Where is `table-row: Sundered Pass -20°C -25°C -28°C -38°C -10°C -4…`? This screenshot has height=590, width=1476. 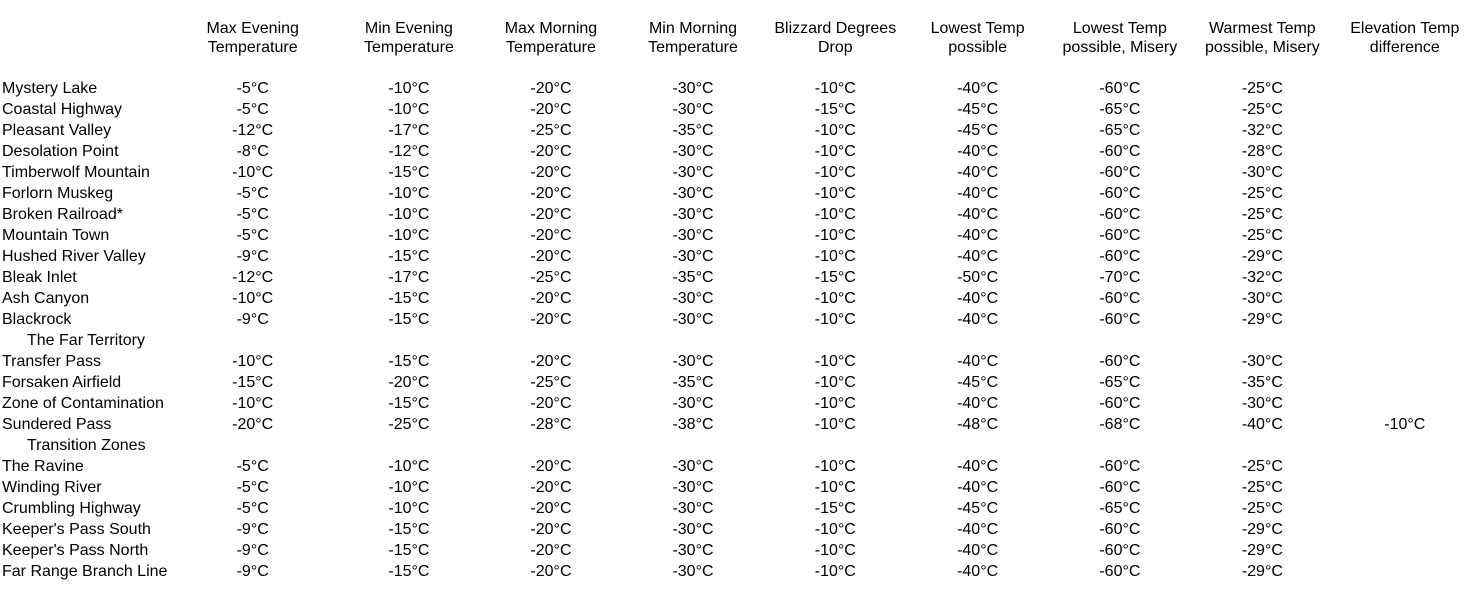 table-row: Sundered Pass -20°C -25°C -28°C -38°C -10°C -4… is located at coordinates (738, 424).